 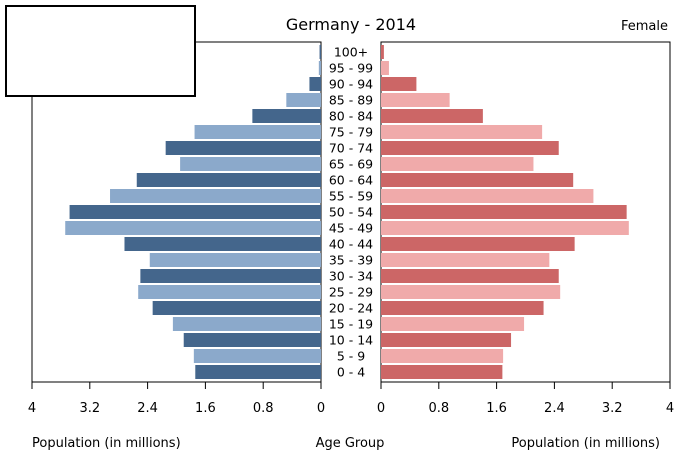 What do you see at coordinates (351, 100) in the screenshot?
I see `age-group-label: 85 - 89` at bounding box center [351, 100].